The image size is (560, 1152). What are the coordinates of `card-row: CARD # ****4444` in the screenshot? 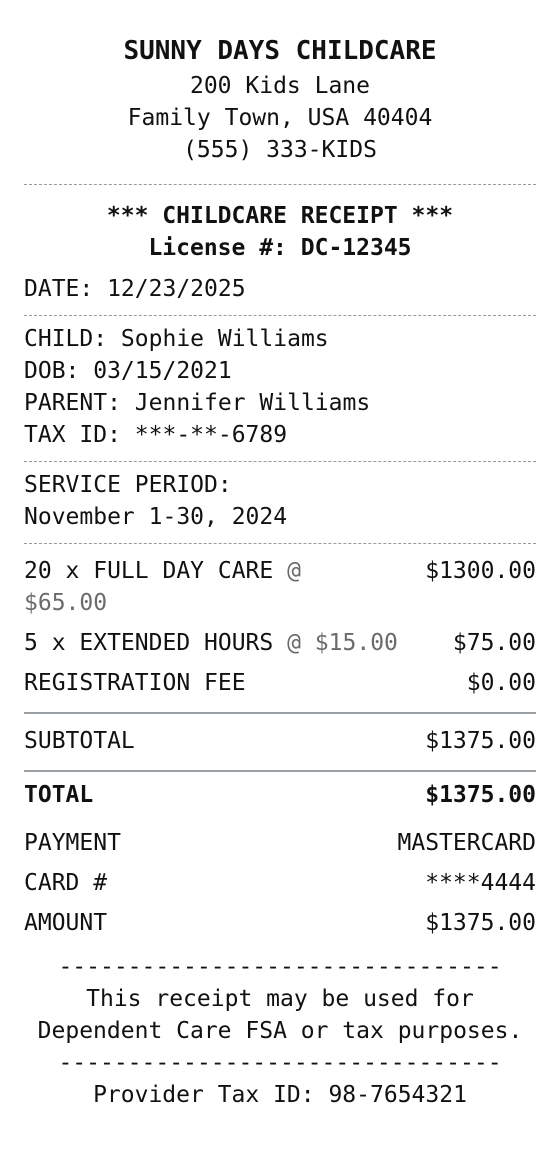 It's located at (280, 887).